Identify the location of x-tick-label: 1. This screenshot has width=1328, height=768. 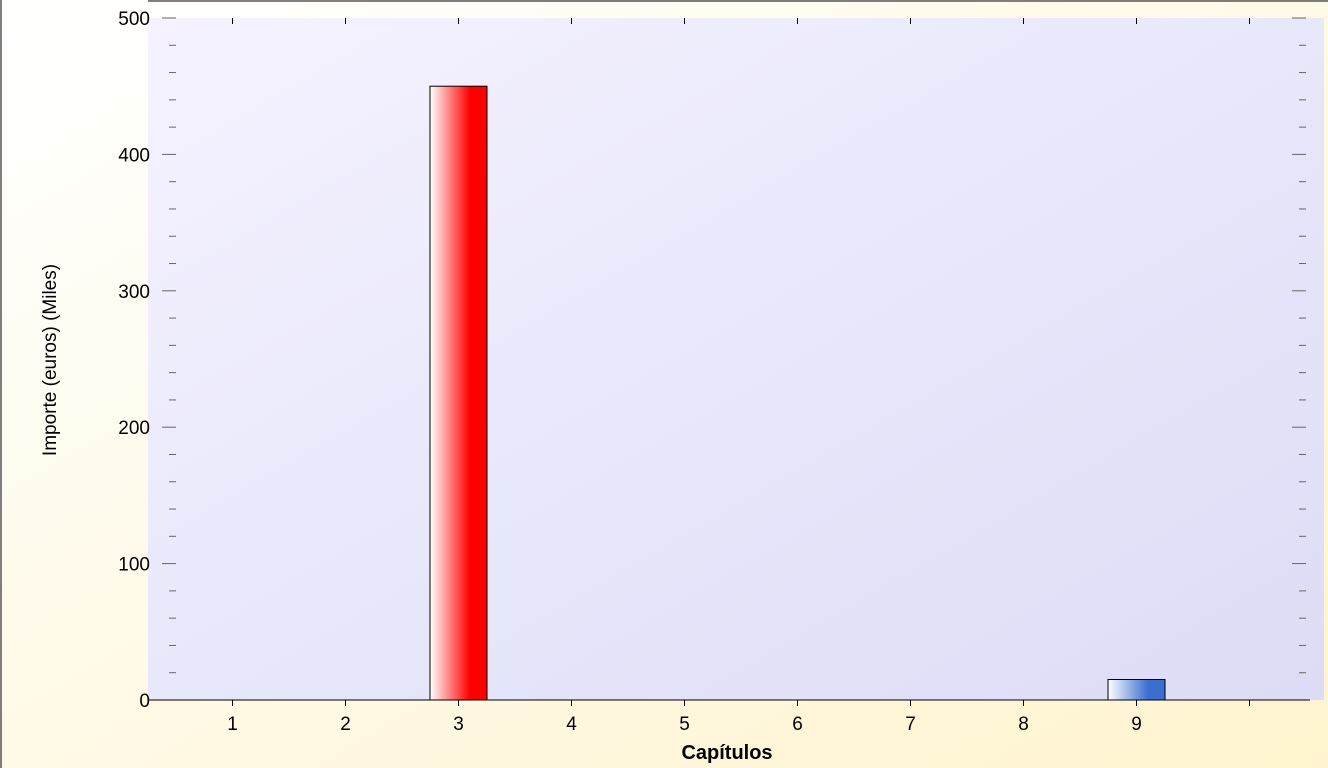
(232, 724).